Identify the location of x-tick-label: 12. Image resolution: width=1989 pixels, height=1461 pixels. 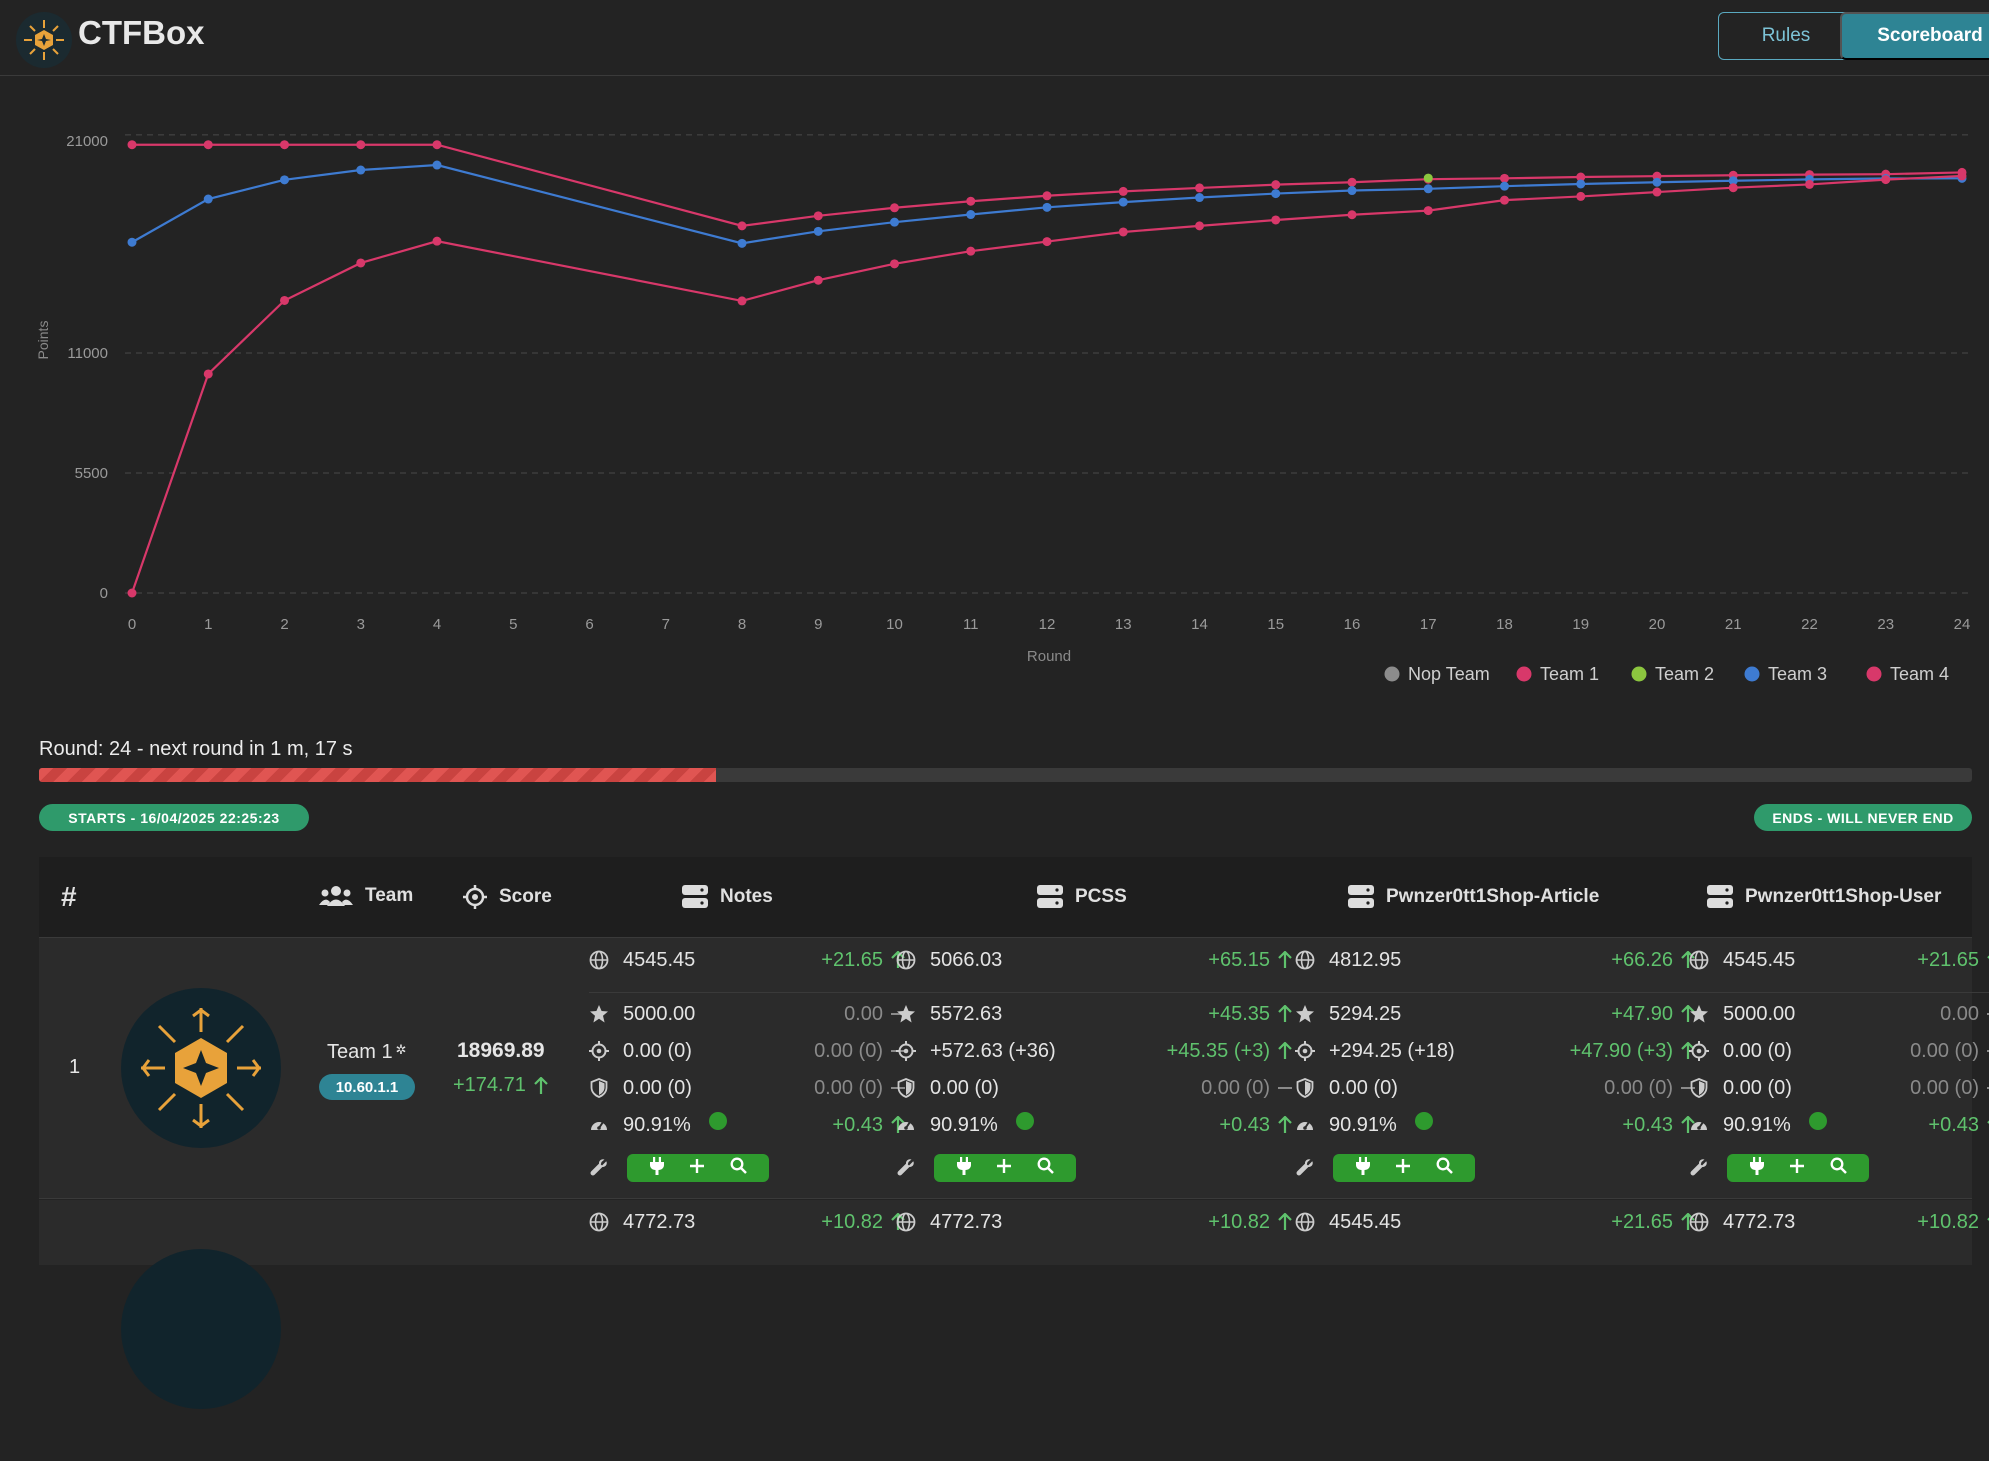
(1047, 624).